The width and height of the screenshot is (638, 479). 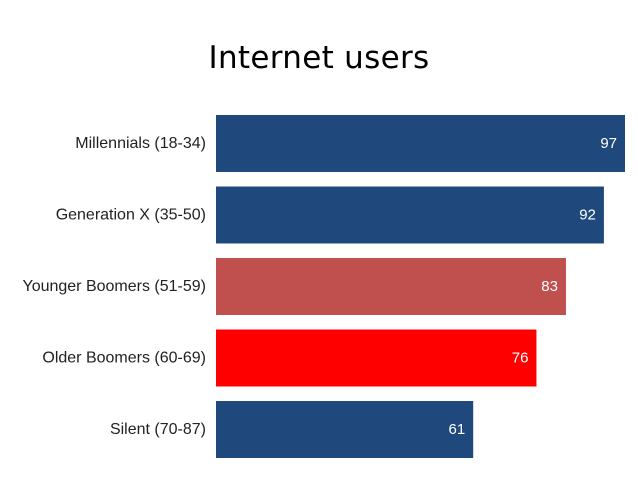 I want to click on category-label-1: Generation X (35-50), so click(x=131, y=215).